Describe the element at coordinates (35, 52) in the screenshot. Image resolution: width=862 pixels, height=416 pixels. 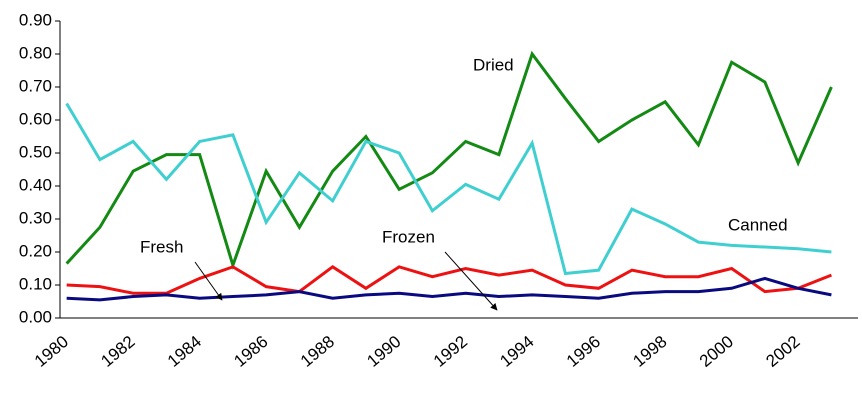
I see `y-tick-label: 0.80` at that location.